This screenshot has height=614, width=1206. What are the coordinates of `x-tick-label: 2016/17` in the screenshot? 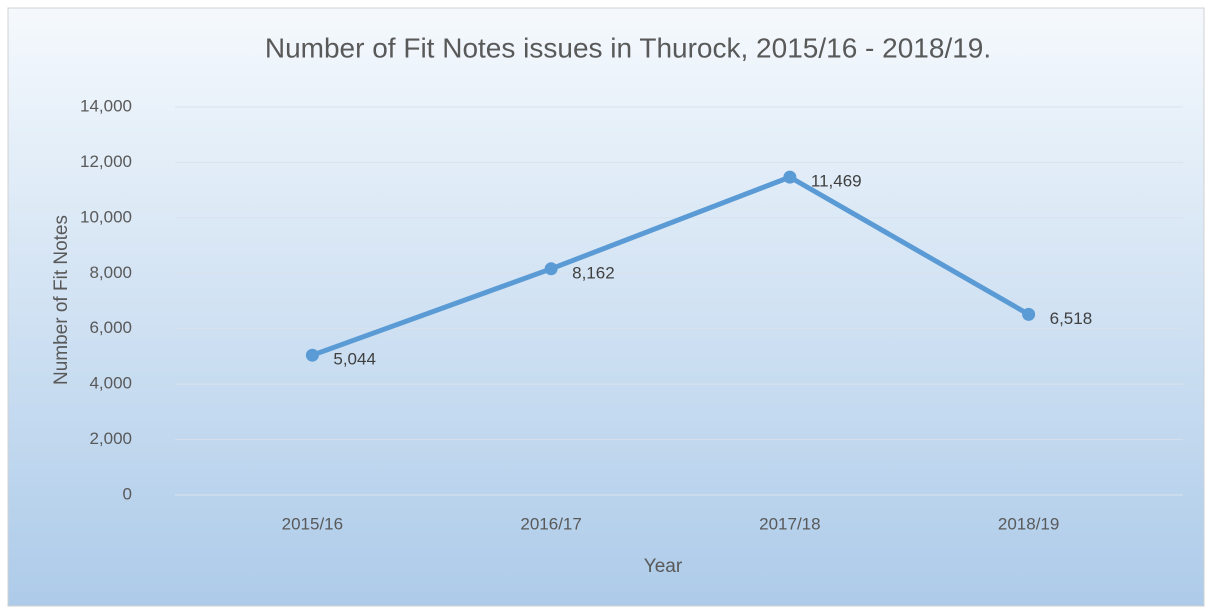 It's located at (550, 523).